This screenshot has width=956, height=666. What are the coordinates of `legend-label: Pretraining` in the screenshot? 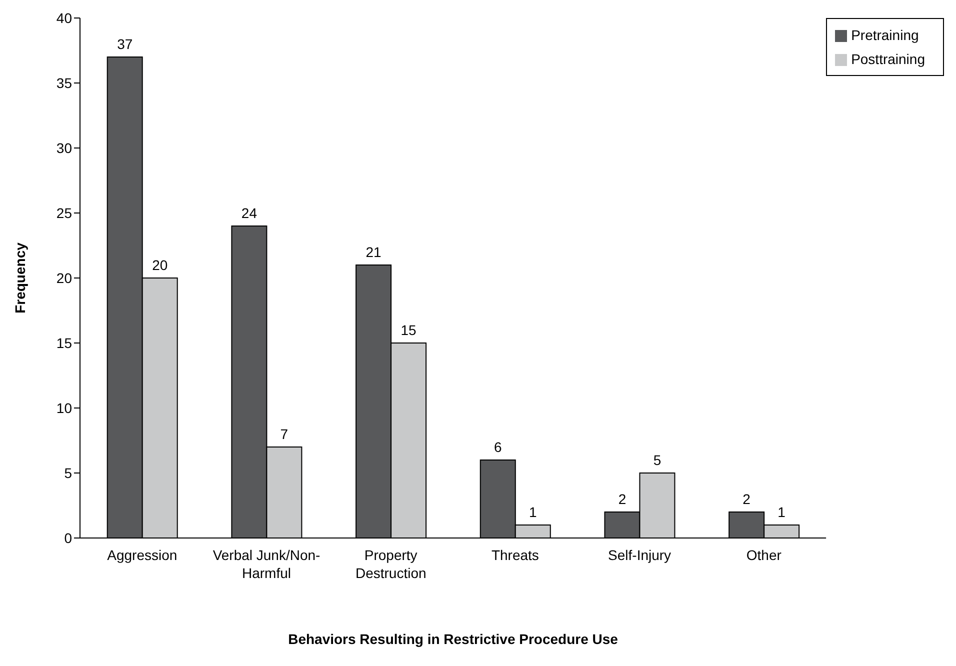 It's located at (885, 35).